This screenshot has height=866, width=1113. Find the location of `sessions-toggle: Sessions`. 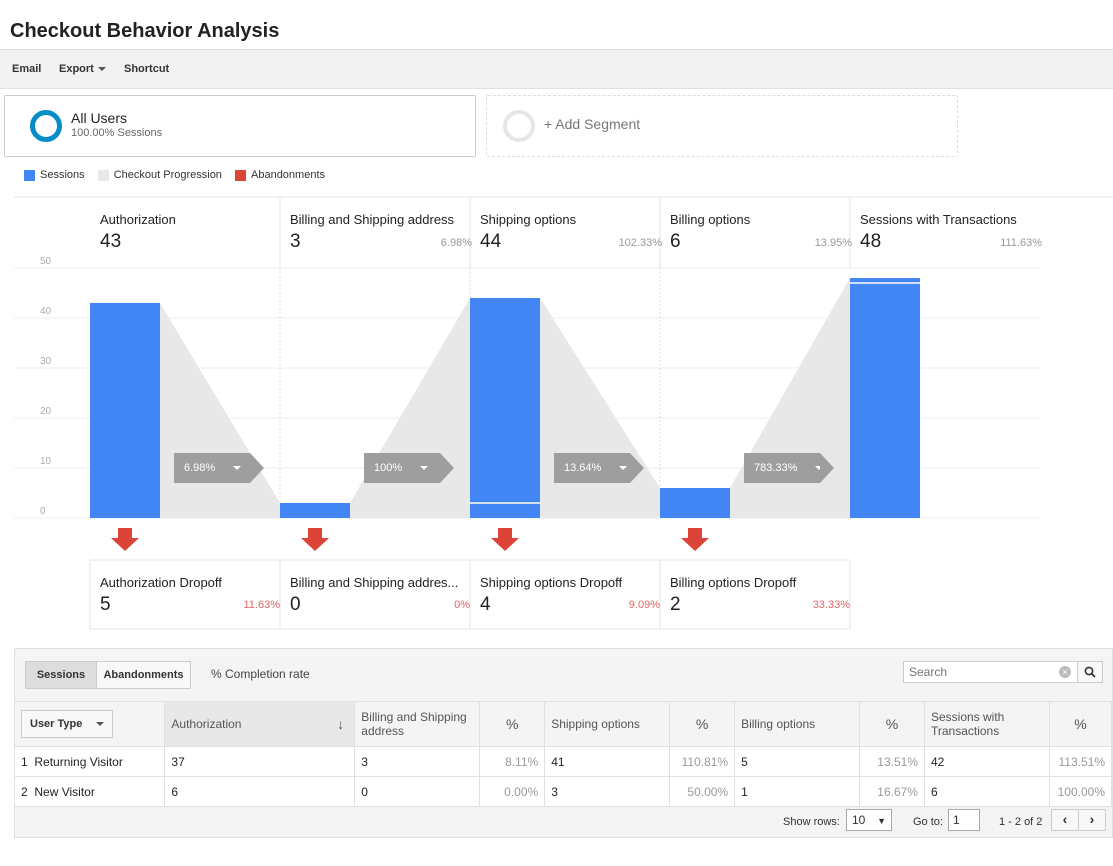

sessions-toggle: Sessions is located at coordinates (61, 675).